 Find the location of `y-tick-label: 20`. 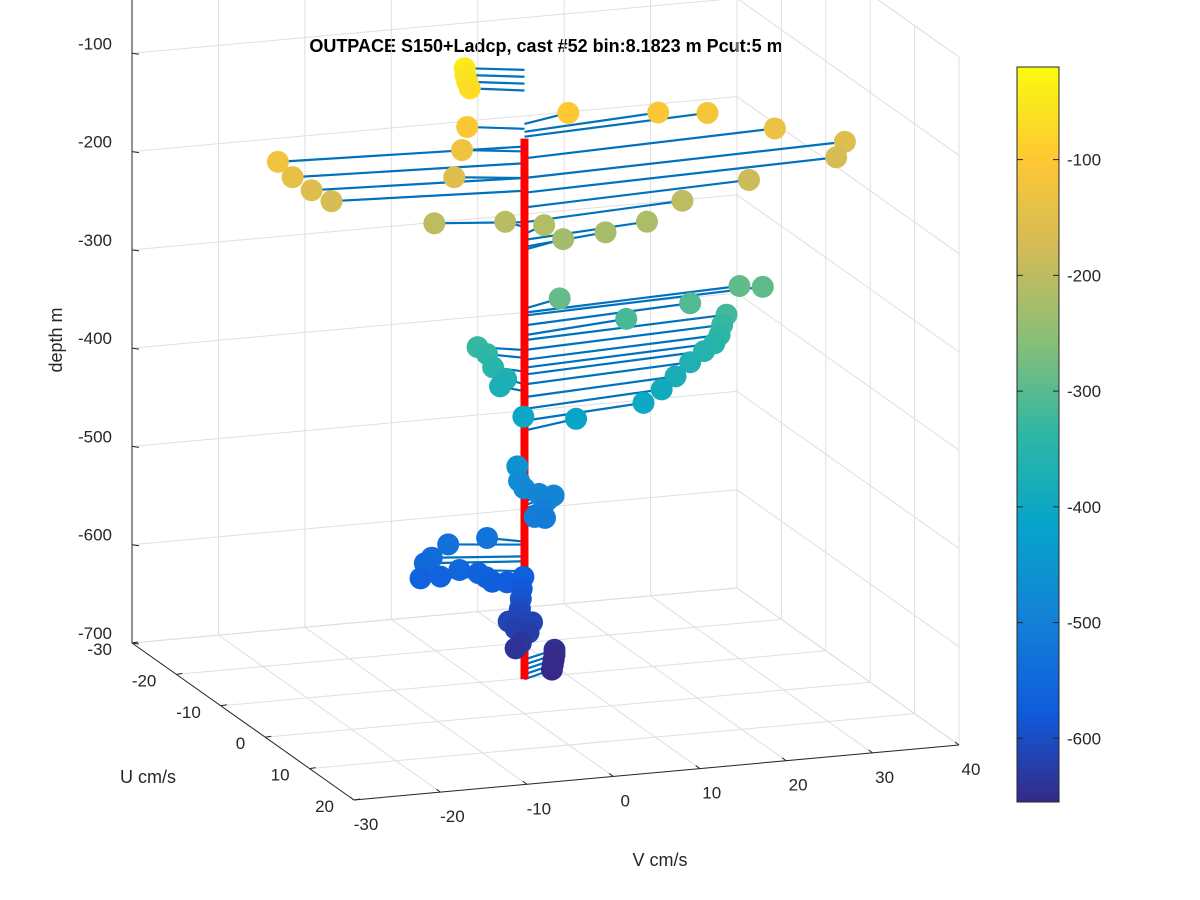

y-tick-label: 20 is located at coordinates (324, 806).